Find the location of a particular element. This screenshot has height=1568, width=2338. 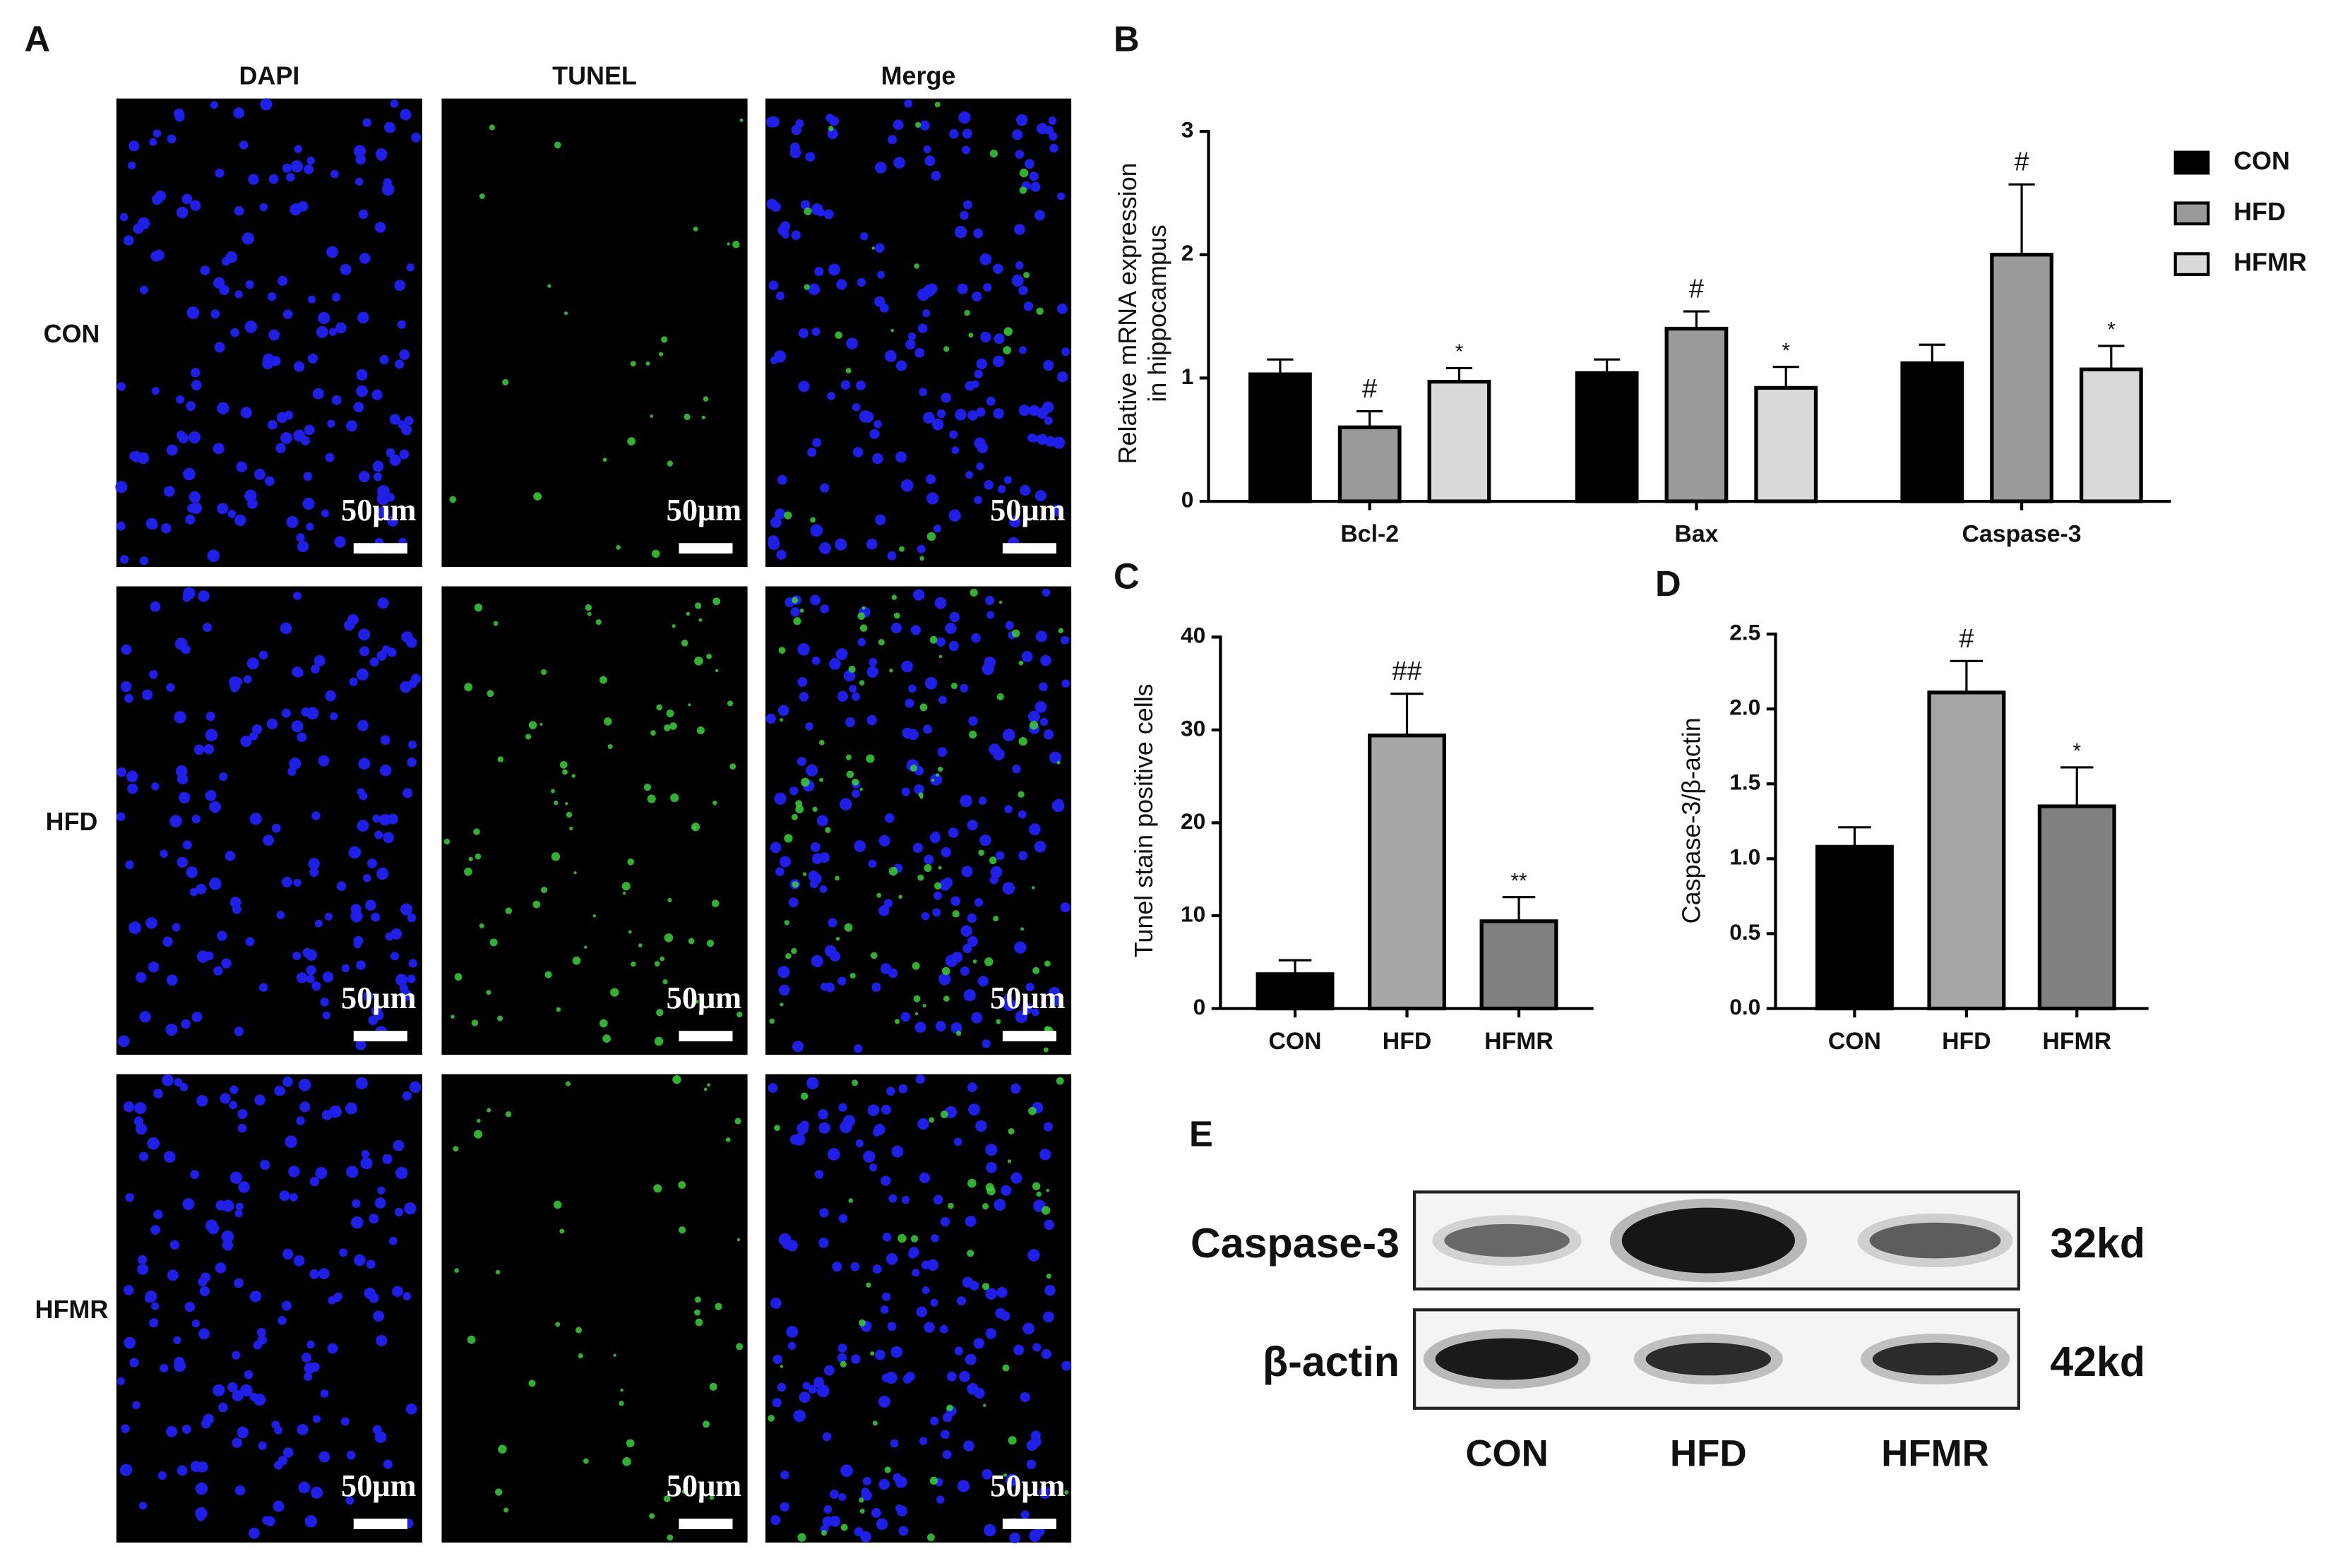

x-tick-label: CON is located at coordinates (1854, 1041).